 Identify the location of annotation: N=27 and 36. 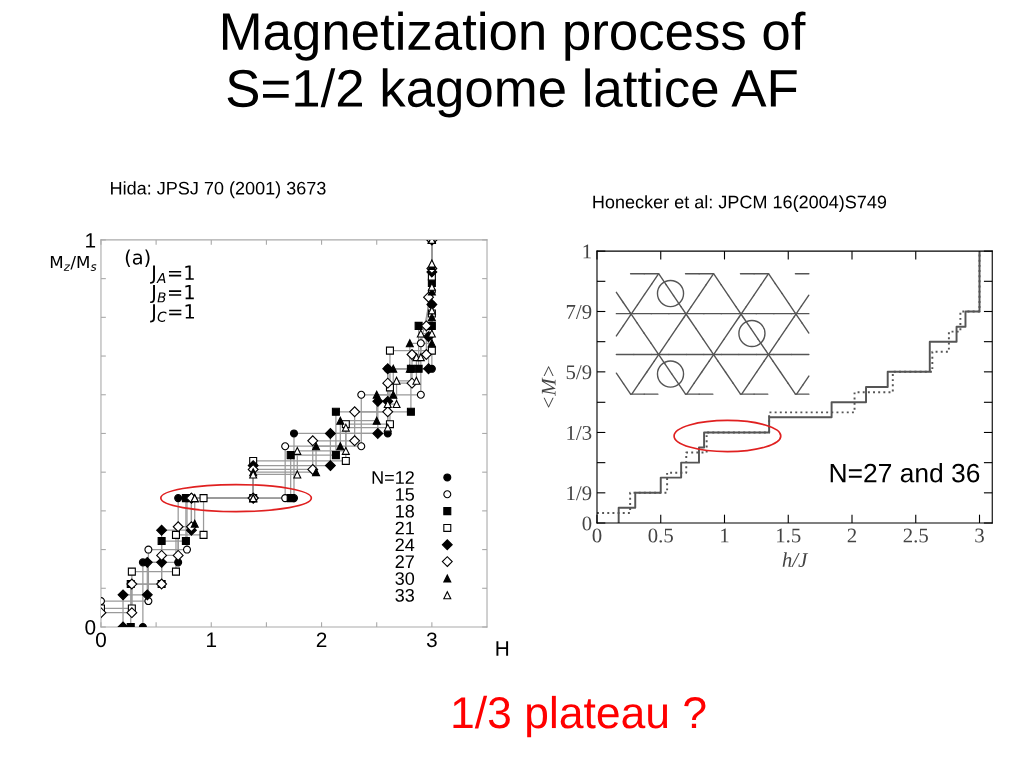
(905, 473).